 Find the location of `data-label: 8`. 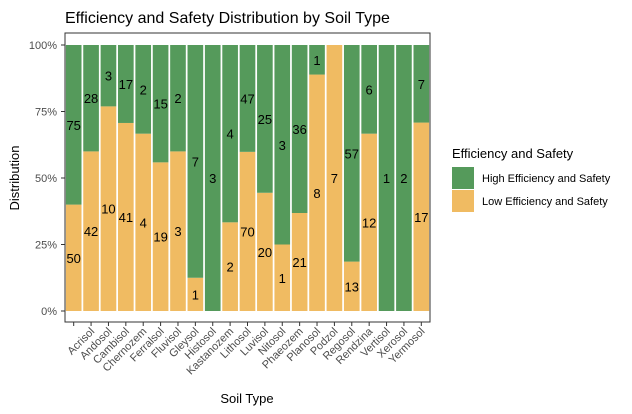

data-label: 8 is located at coordinates (316, 193).